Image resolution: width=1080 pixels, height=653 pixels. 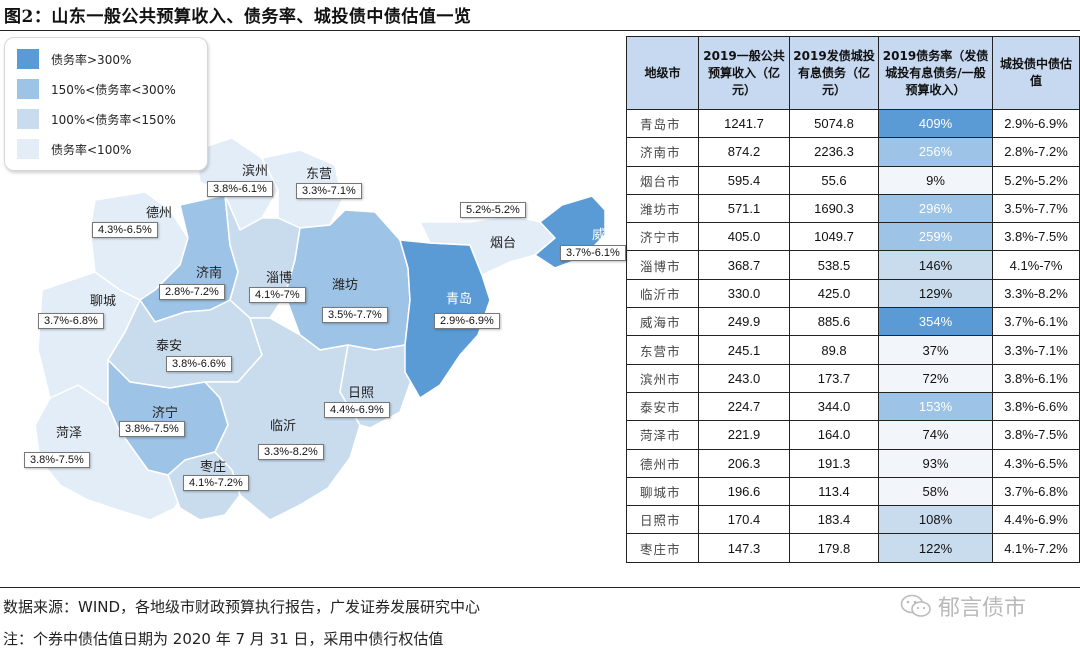 I want to click on cell-valuation: 3.8%-6.1%, so click(x=1036, y=378).